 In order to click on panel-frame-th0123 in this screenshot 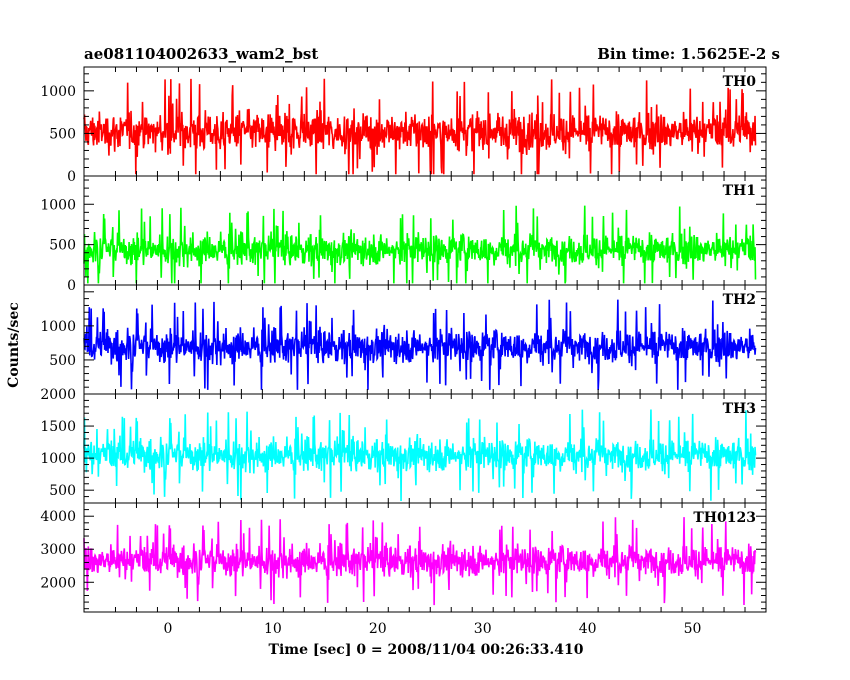, I will do `click(425, 557)`.